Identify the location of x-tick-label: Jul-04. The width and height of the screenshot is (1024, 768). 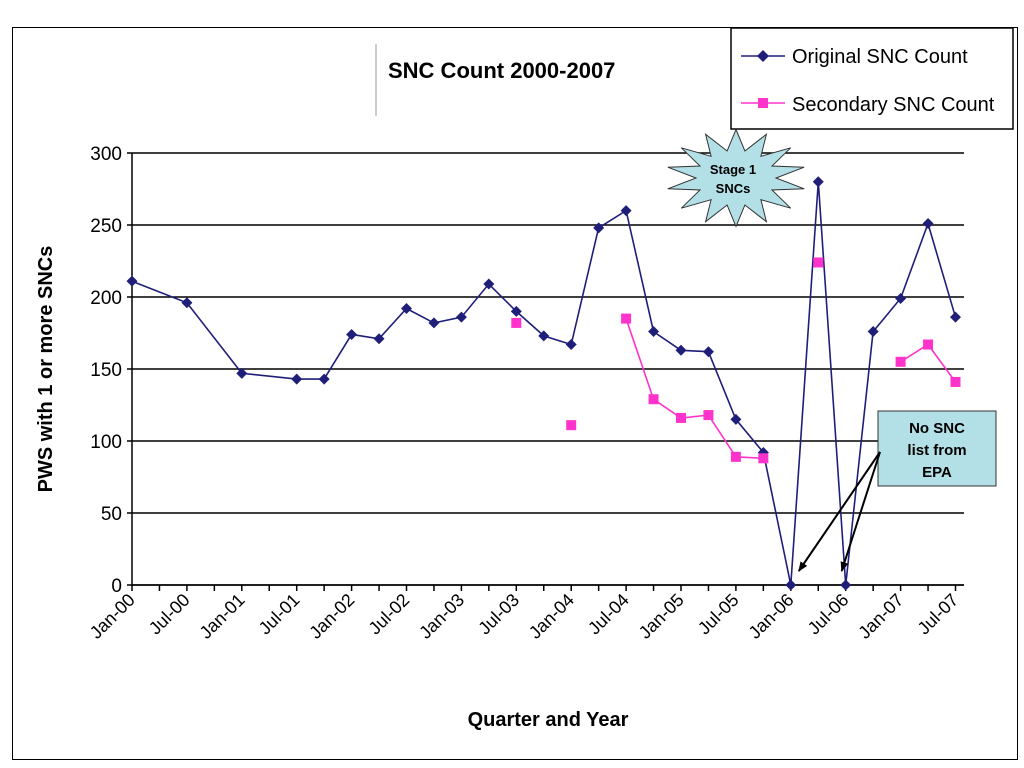
(608, 614).